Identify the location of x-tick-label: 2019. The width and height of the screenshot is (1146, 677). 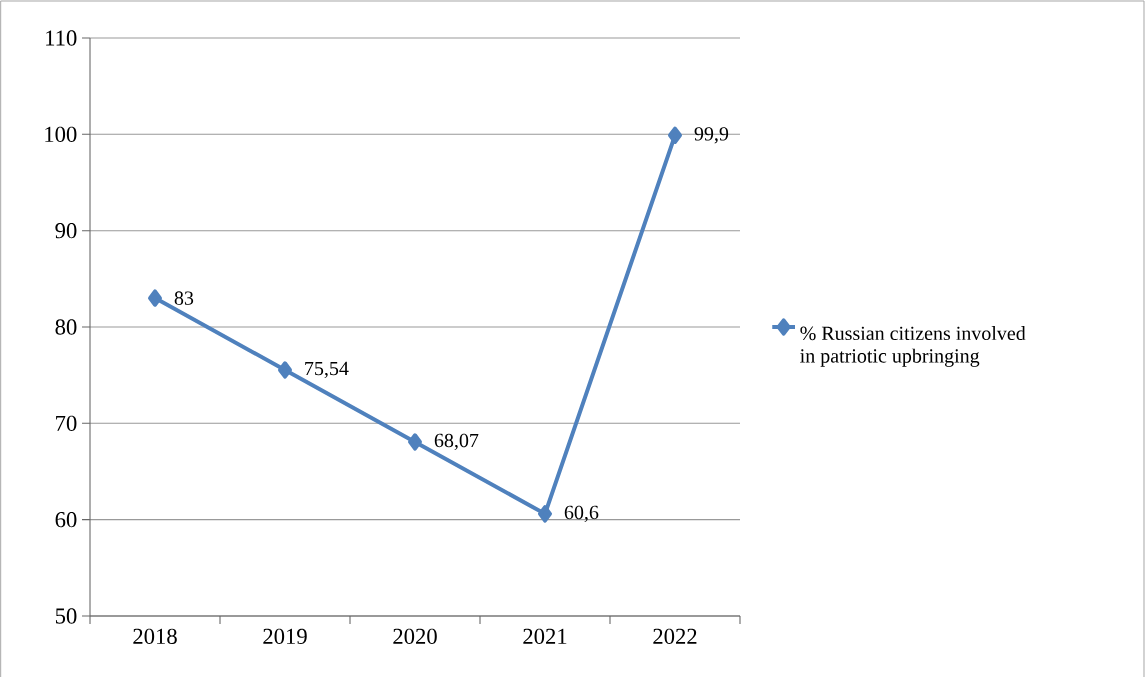
(285, 636).